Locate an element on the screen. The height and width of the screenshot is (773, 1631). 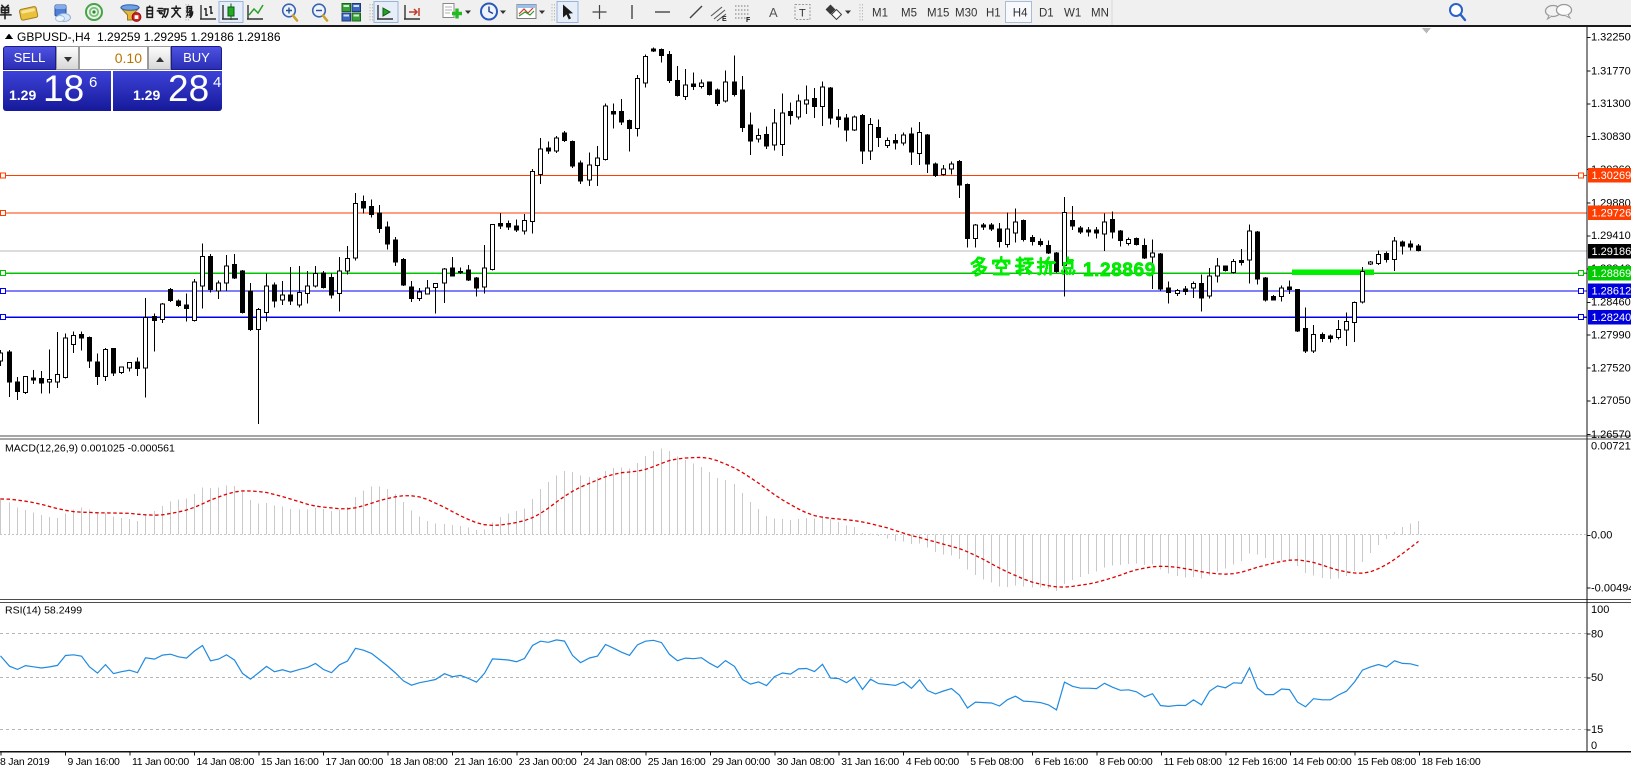
svg-text: 18 Jan 08:00 is located at coordinates (419, 762).